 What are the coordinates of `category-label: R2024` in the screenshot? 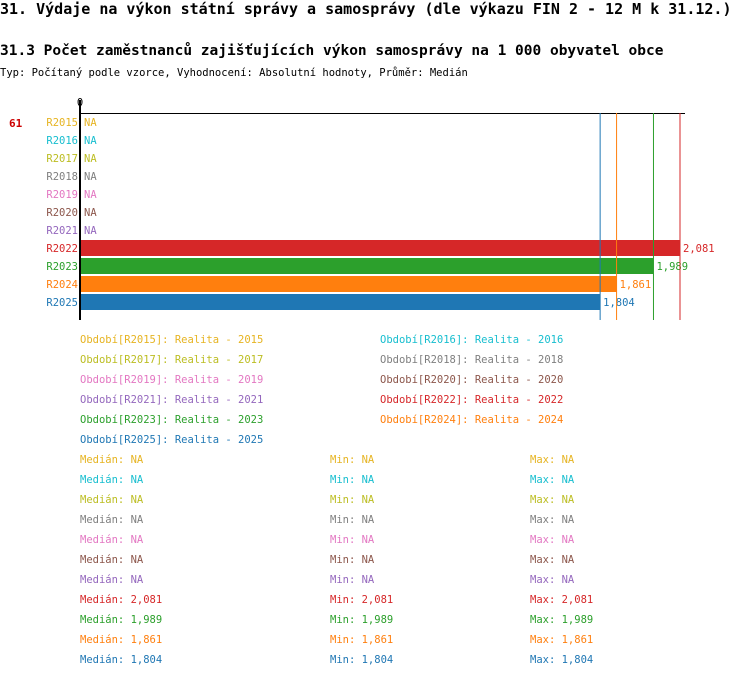 It's located at (62, 285).